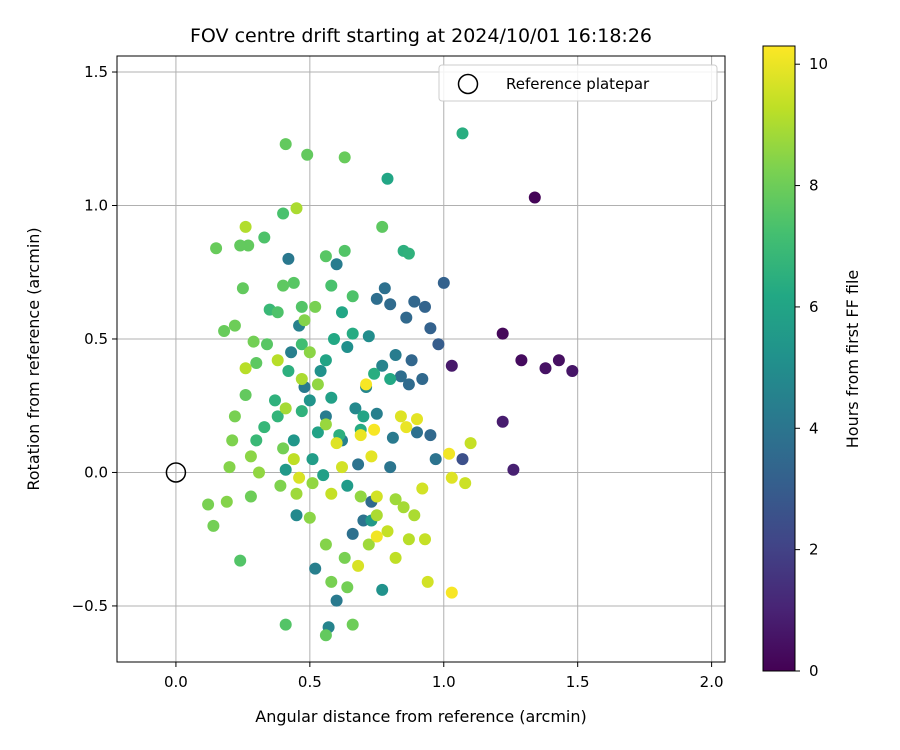 This screenshot has width=900, height=750. I want to click on y-tick-label: 0.5, so click(96, 339).